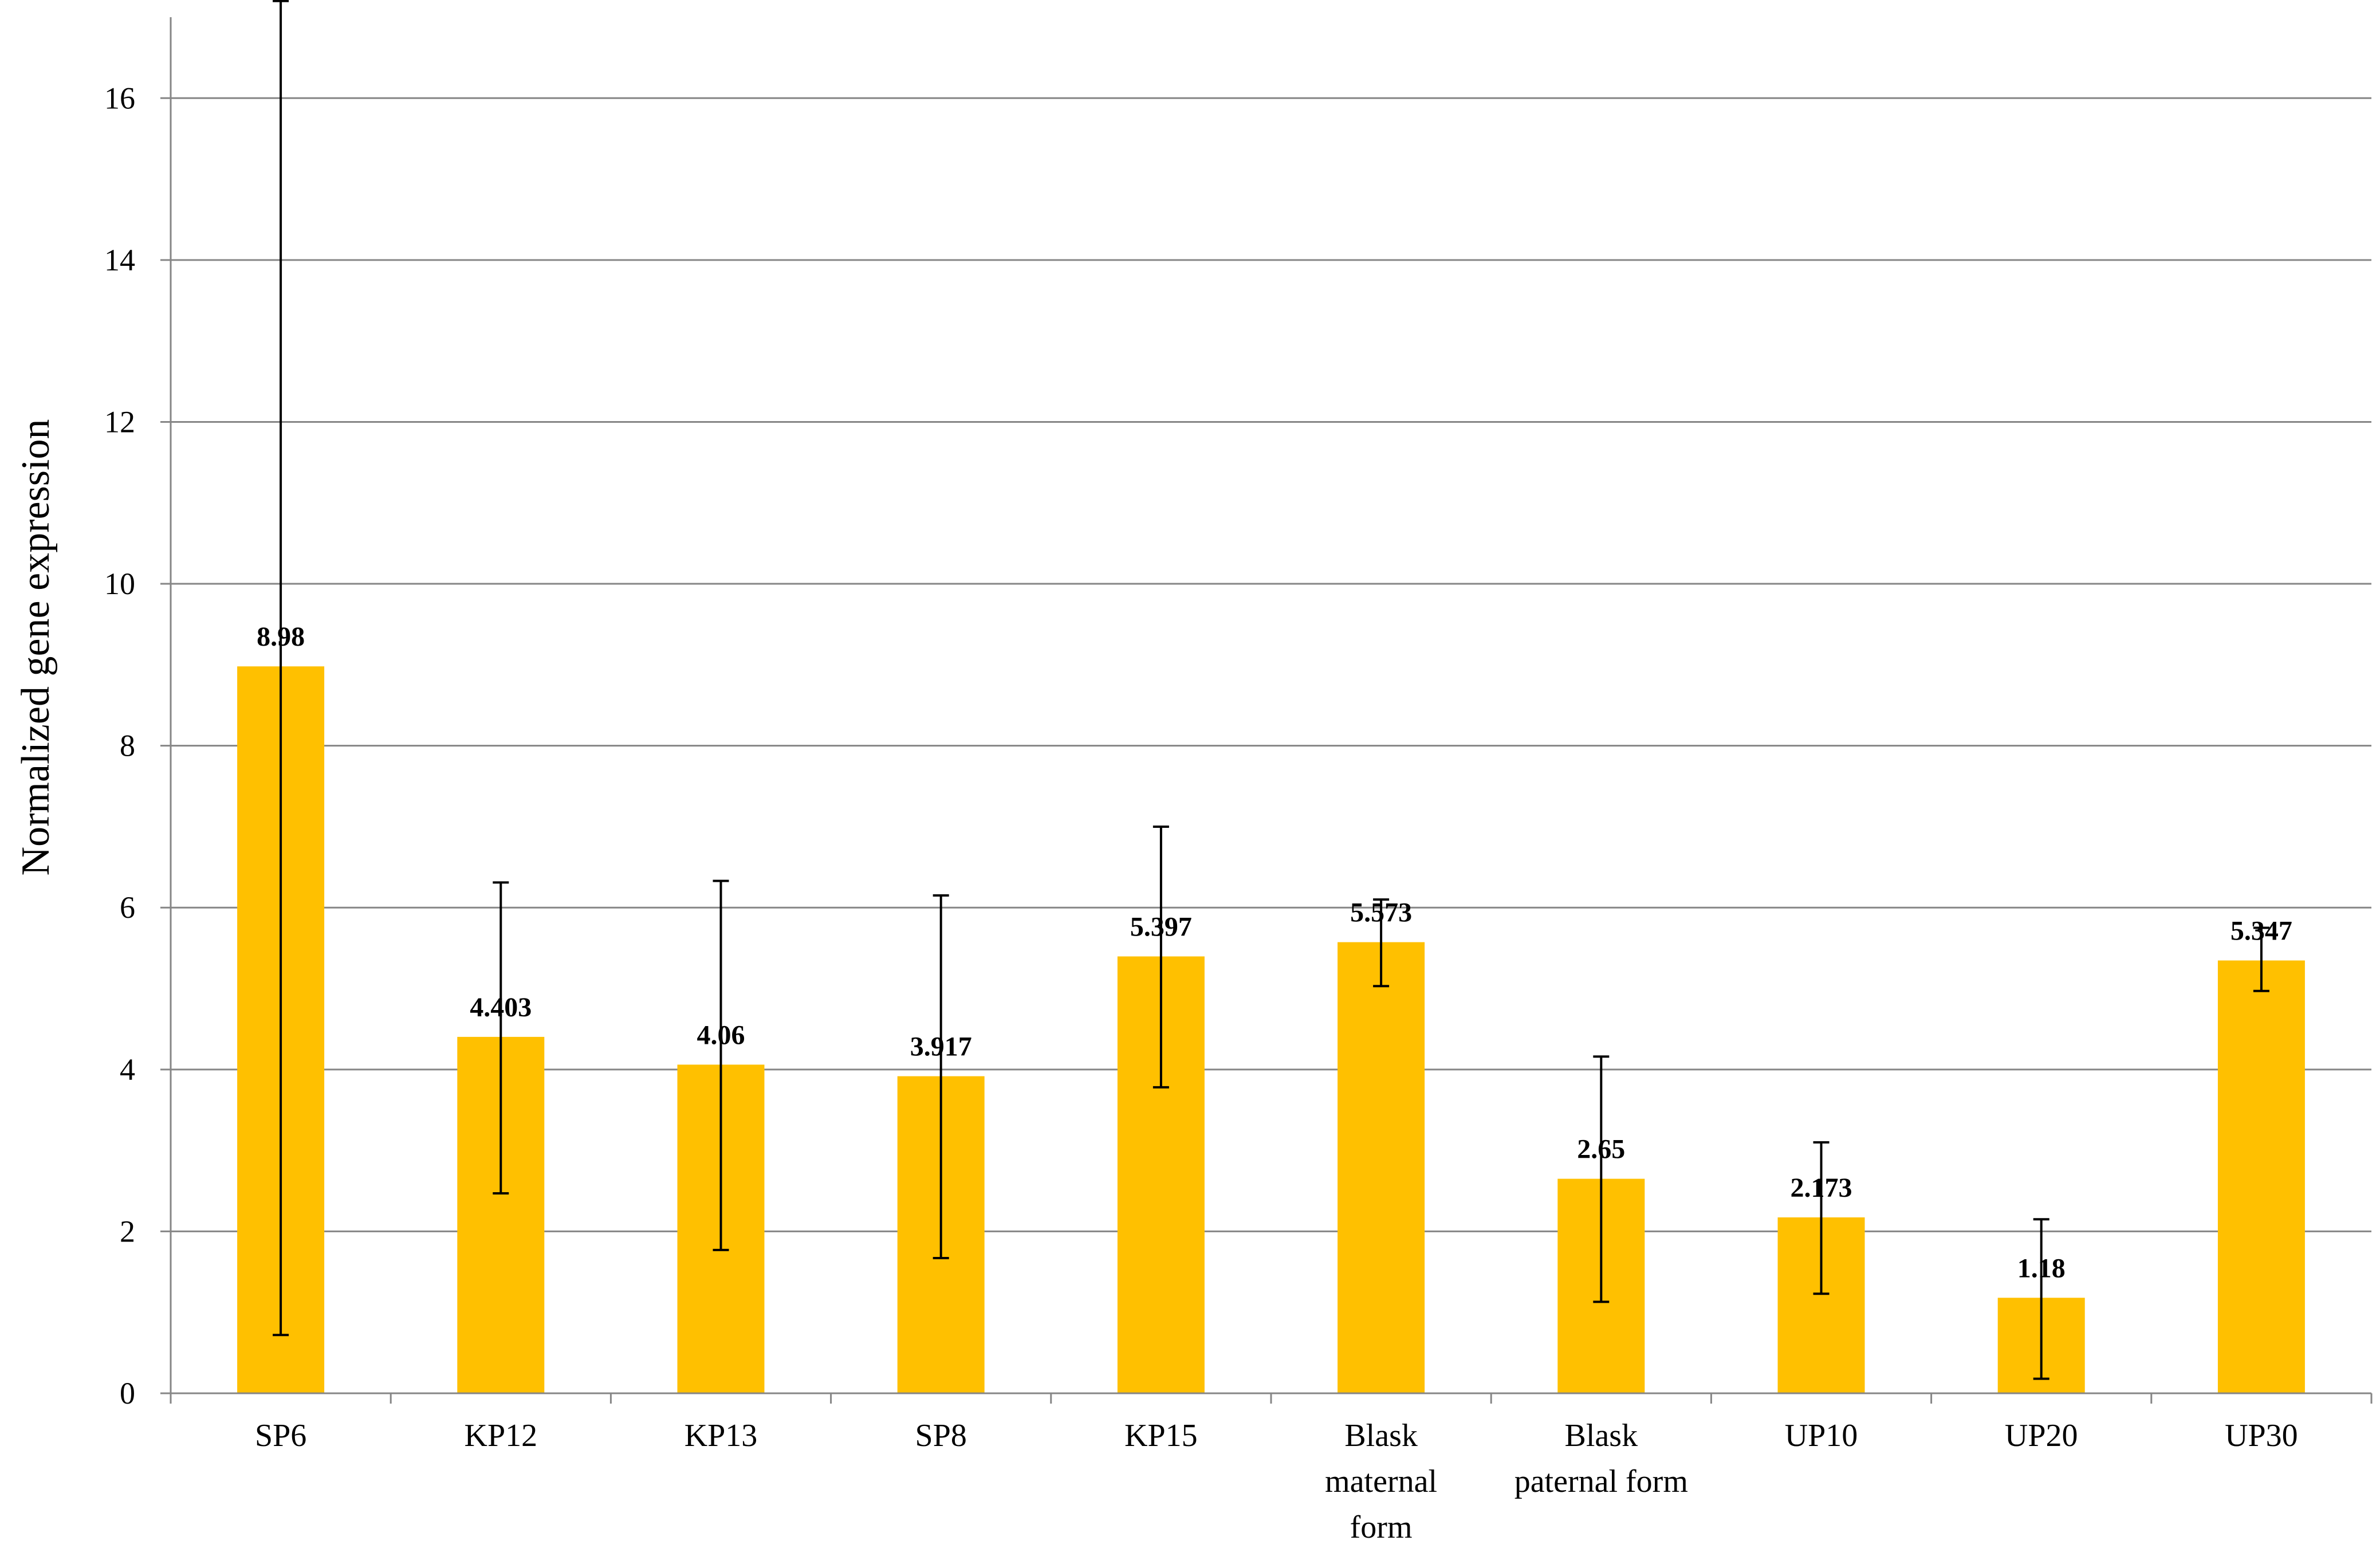 The height and width of the screenshot is (1560, 2380). Describe the element at coordinates (127, 907) in the screenshot. I see `y-tick-label: 6` at that location.